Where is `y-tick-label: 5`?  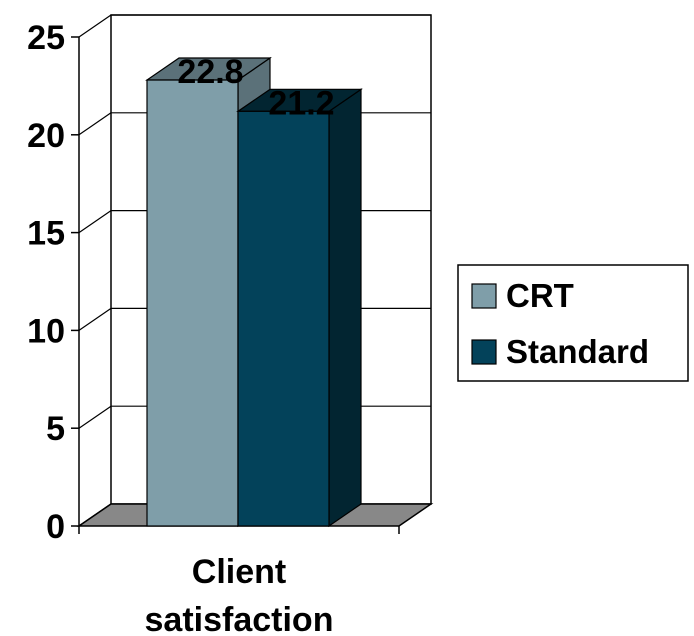
y-tick-label: 5 is located at coordinates (55, 429).